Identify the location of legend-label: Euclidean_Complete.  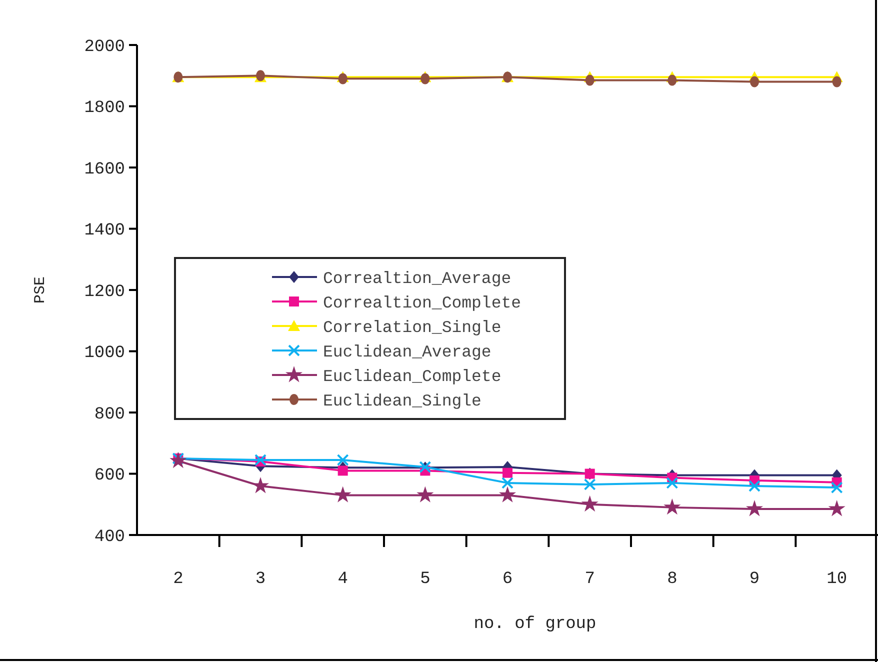
(412, 376).